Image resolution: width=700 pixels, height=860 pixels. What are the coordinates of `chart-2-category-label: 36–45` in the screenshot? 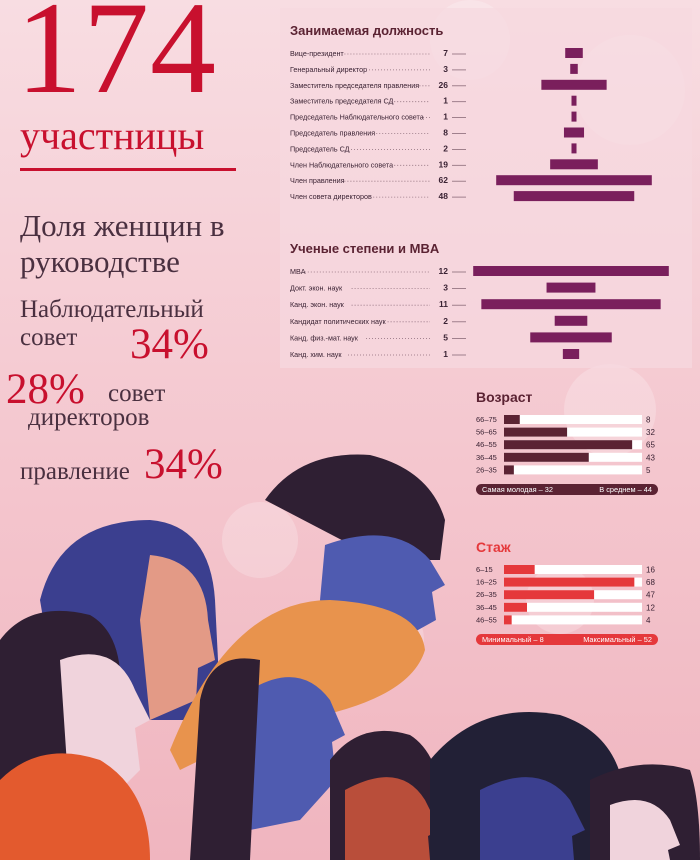 It's located at (486, 457).